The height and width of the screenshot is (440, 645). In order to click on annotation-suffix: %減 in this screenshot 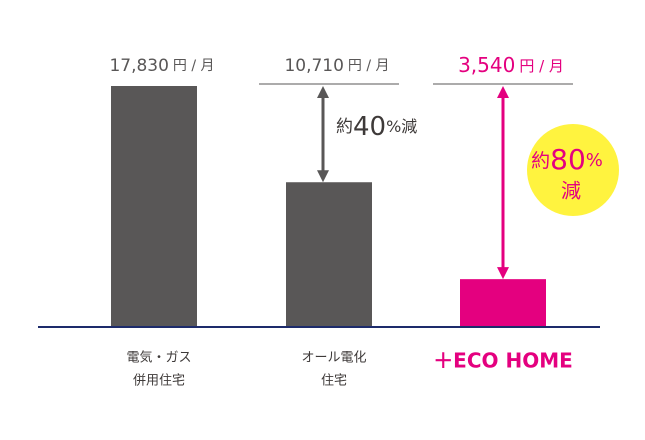, I will do `click(401, 126)`.